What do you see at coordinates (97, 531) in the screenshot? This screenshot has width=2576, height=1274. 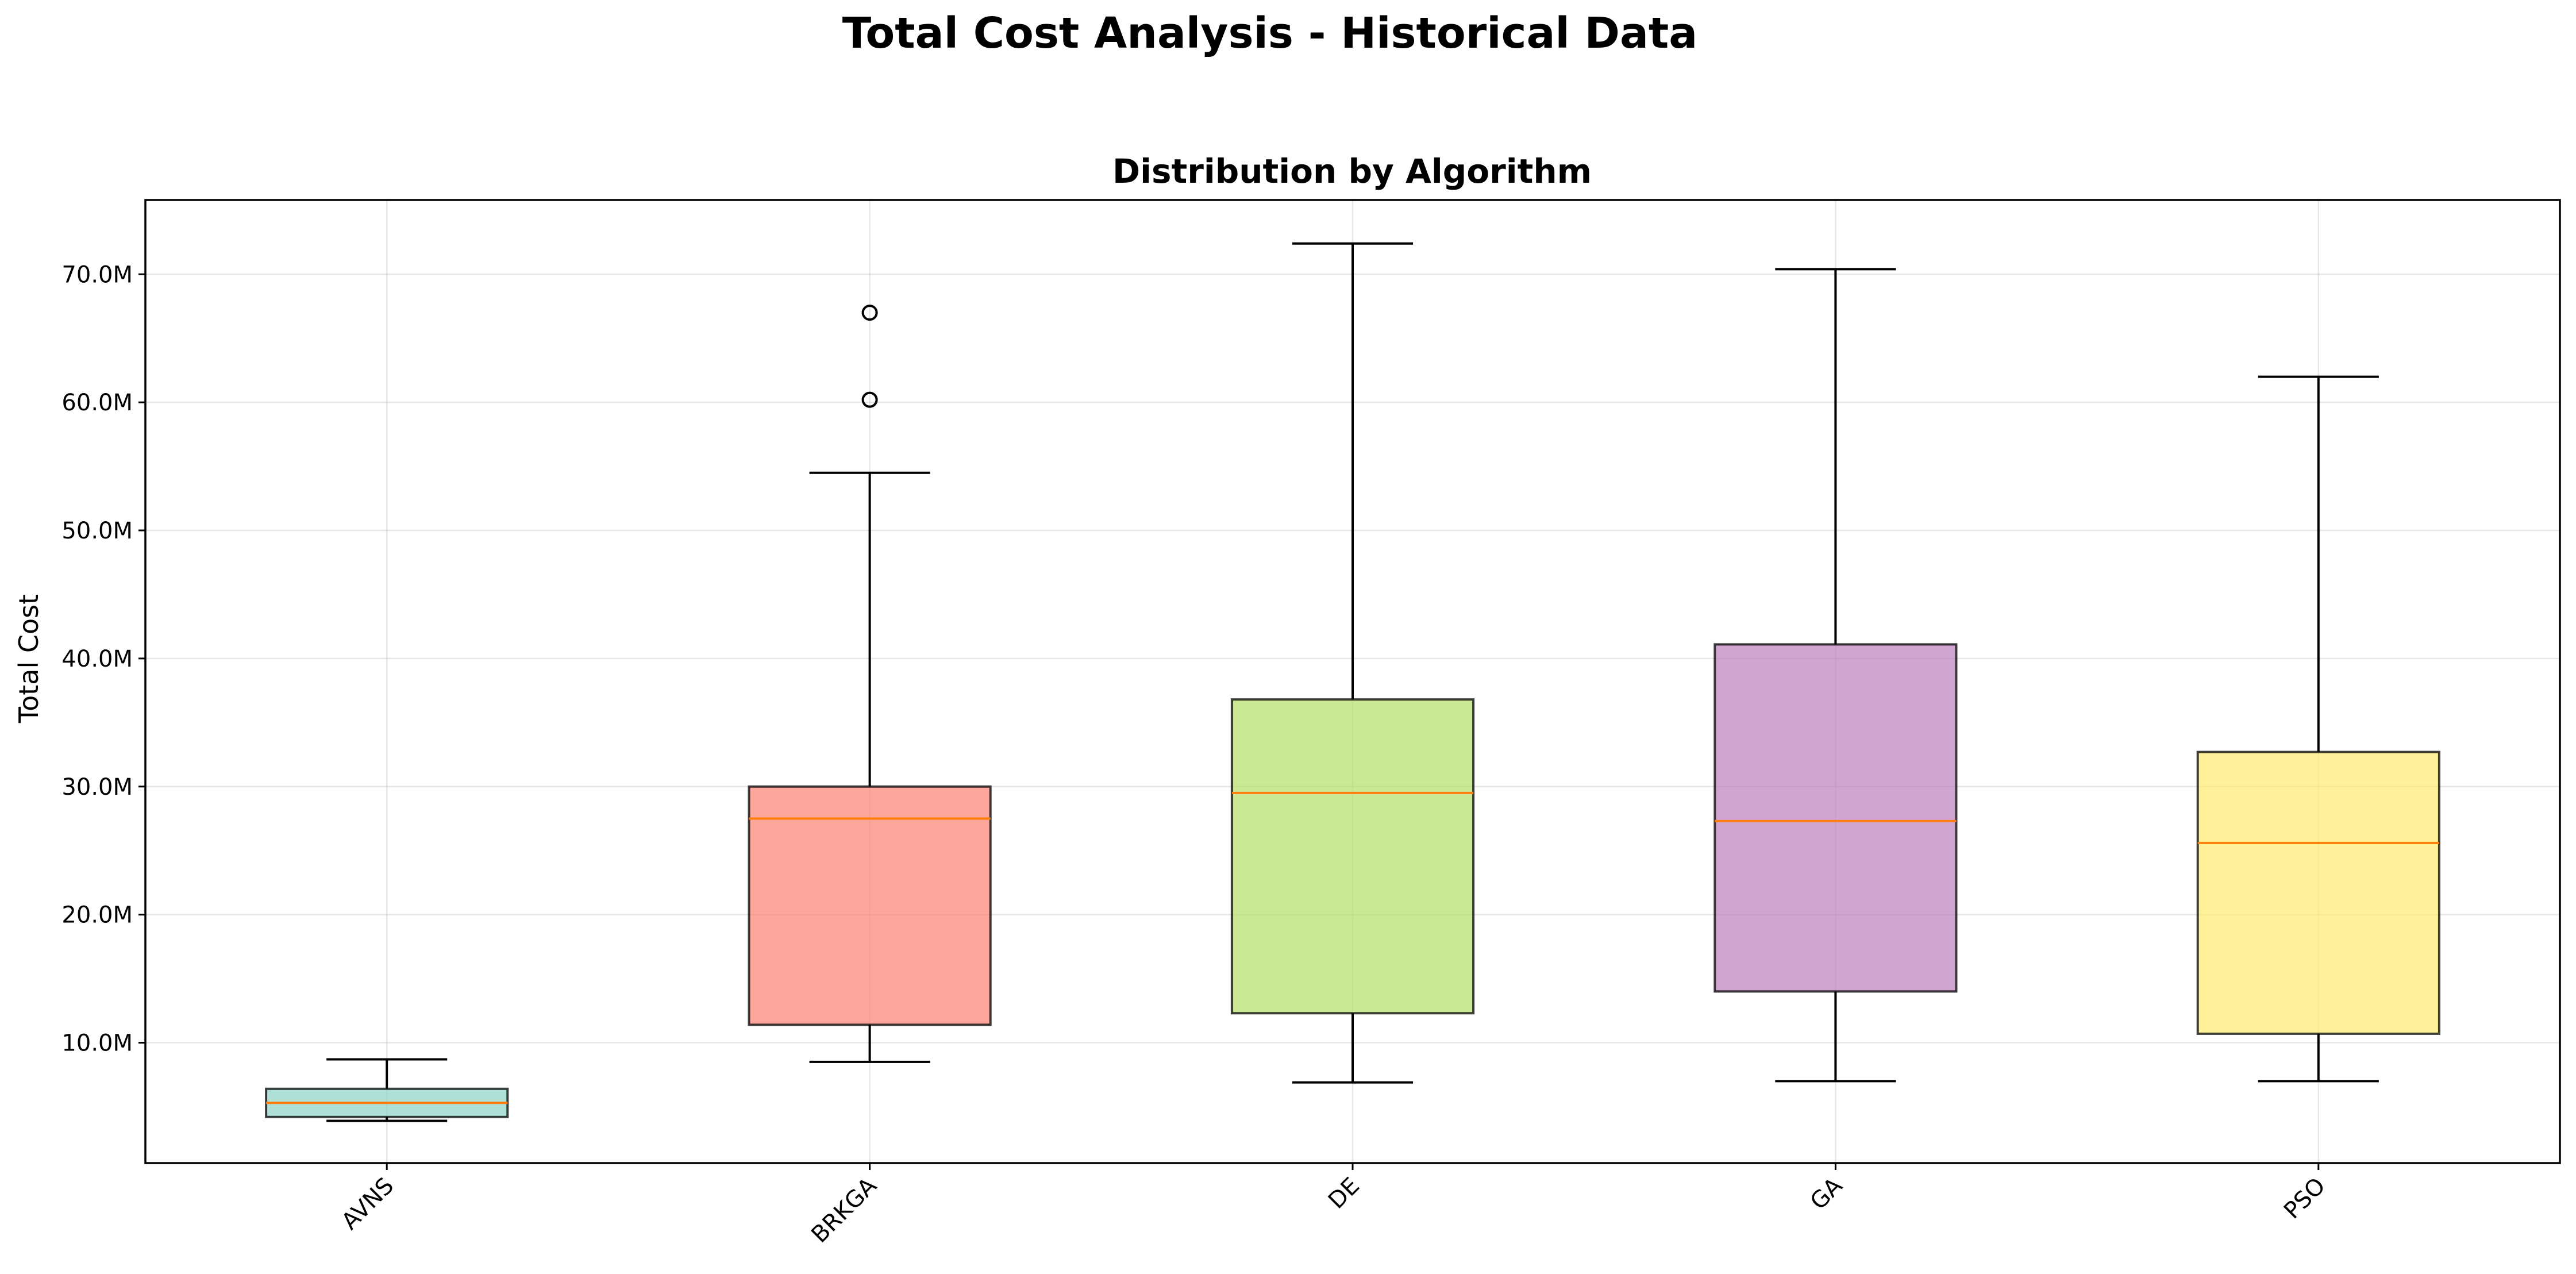 I see `y-tick-label: 50.0M` at bounding box center [97, 531].